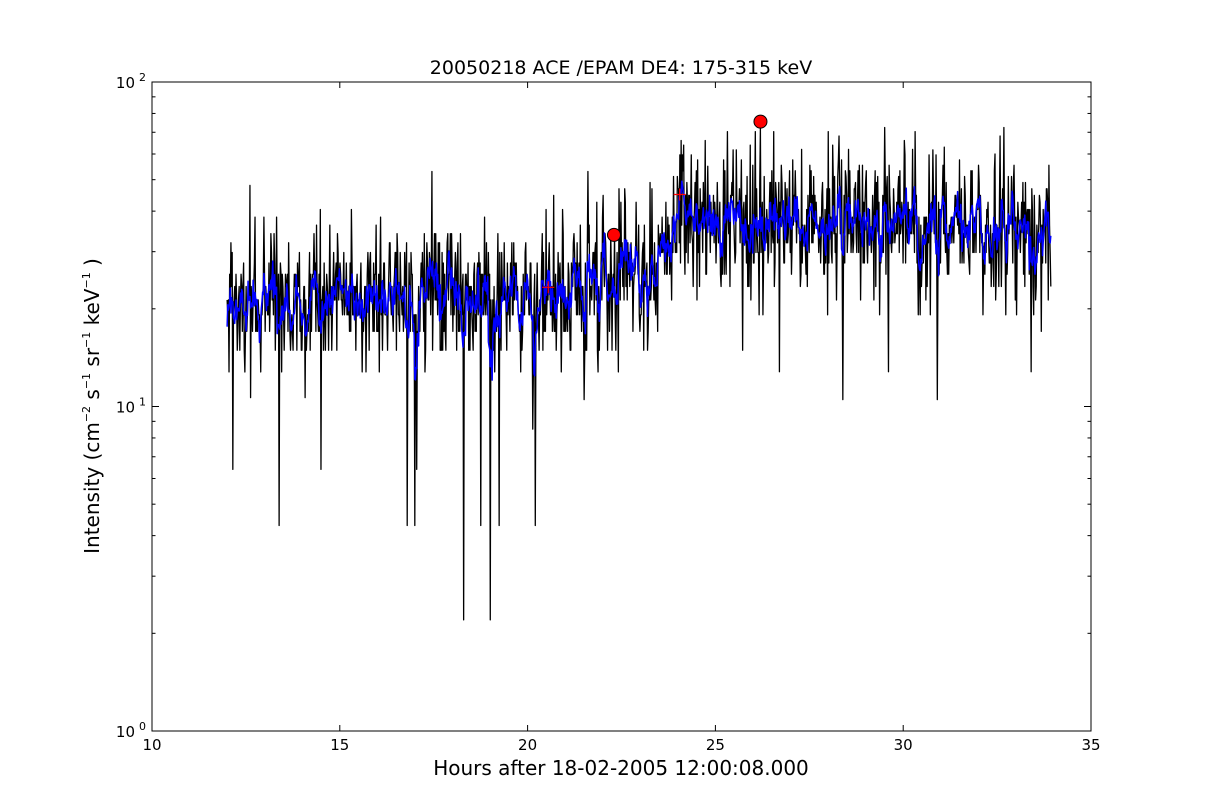 The image size is (1212, 812). What do you see at coordinates (621, 768) in the screenshot?
I see `x-axis-label: Hours after 18-02-2005 12:00:08.000` at bounding box center [621, 768].